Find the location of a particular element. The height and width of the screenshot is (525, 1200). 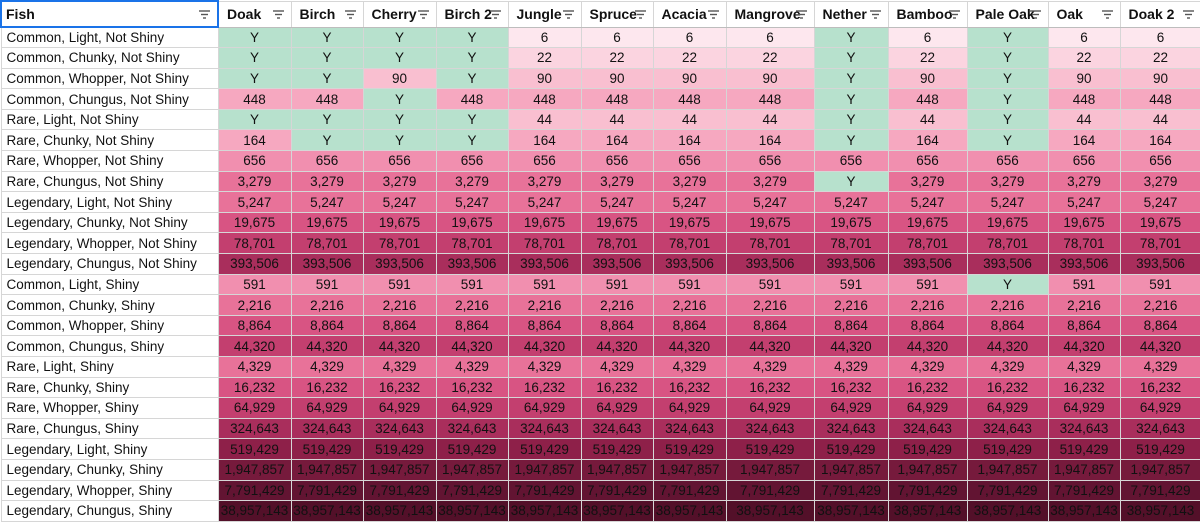

row-label: Legendary, Chungus, Shiny is located at coordinates (109, 511).